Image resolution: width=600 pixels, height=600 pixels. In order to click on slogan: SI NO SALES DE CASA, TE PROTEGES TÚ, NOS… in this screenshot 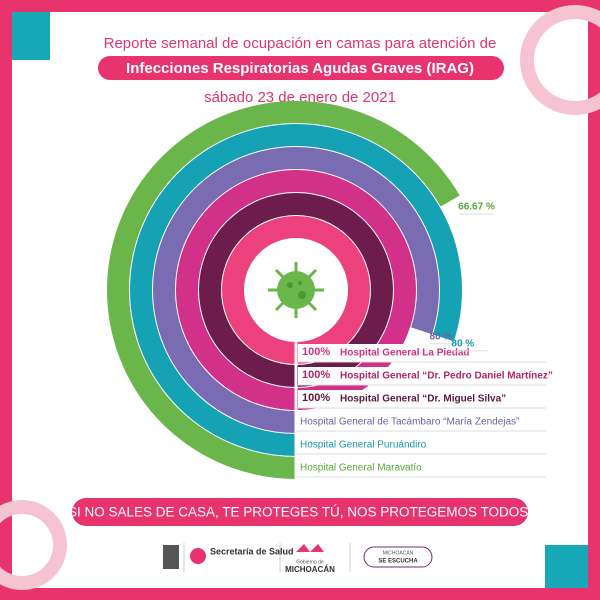, I will do `click(300, 512)`.